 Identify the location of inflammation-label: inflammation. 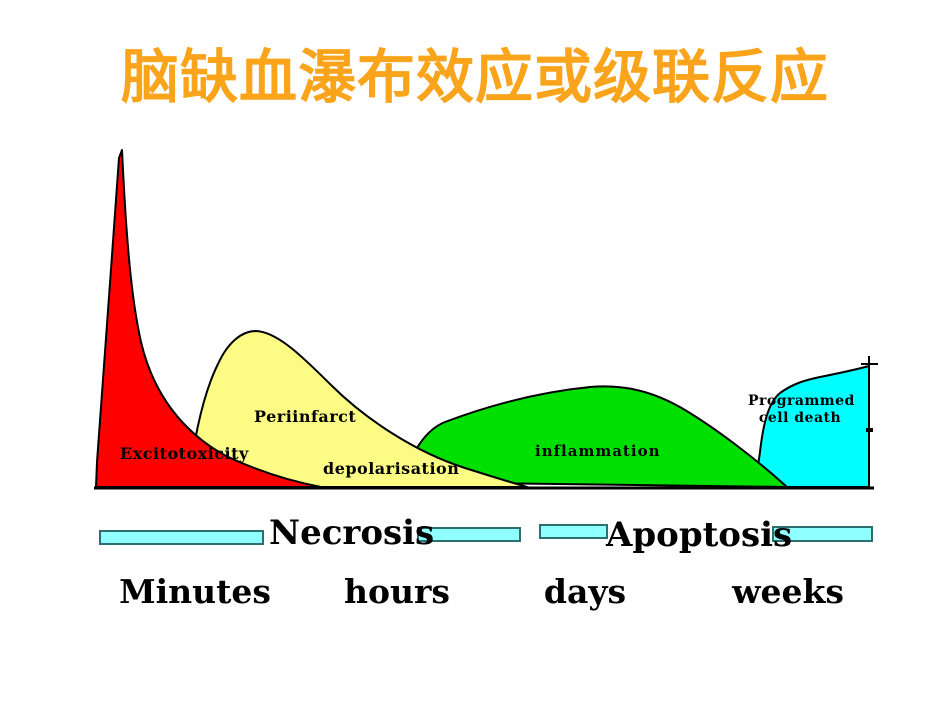
(598, 451).